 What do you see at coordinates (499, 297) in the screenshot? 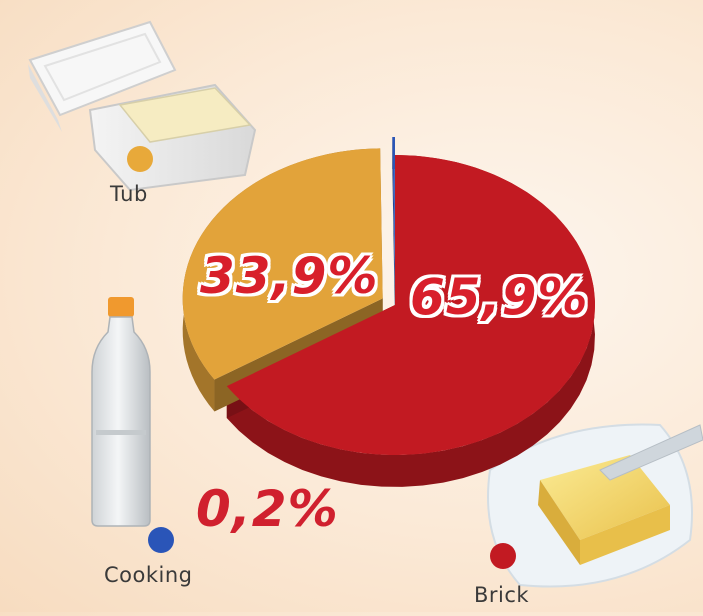
I see `data-label-brick: 65,9%` at bounding box center [499, 297].